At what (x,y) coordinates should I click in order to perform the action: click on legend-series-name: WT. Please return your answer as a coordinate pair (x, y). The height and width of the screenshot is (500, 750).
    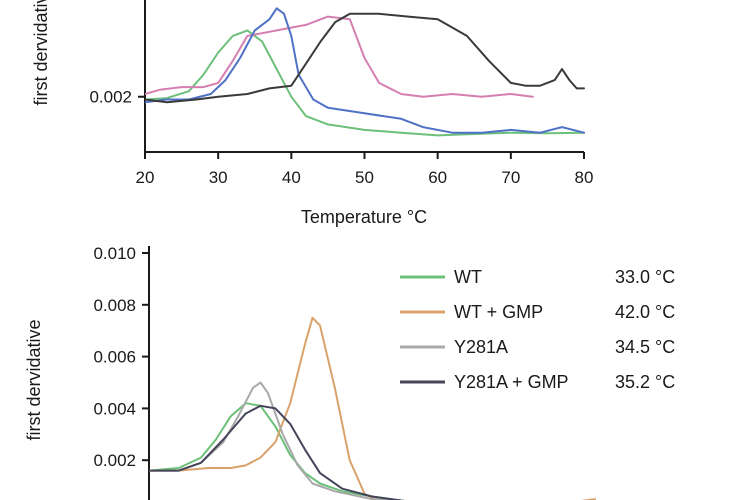
    Looking at the image, I should click on (468, 277).